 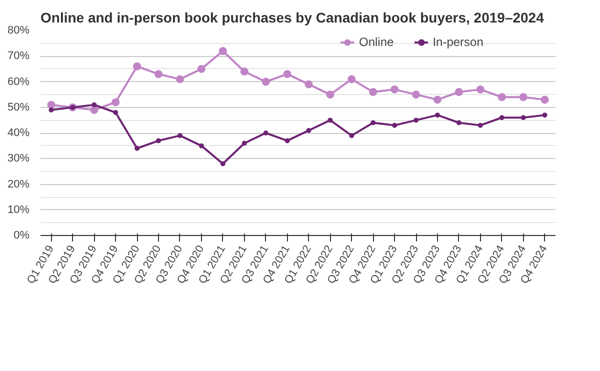 What do you see at coordinates (22, 236) in the screenshot?
I see `y-tick-label: 0%` at bounding box center [22, 236].